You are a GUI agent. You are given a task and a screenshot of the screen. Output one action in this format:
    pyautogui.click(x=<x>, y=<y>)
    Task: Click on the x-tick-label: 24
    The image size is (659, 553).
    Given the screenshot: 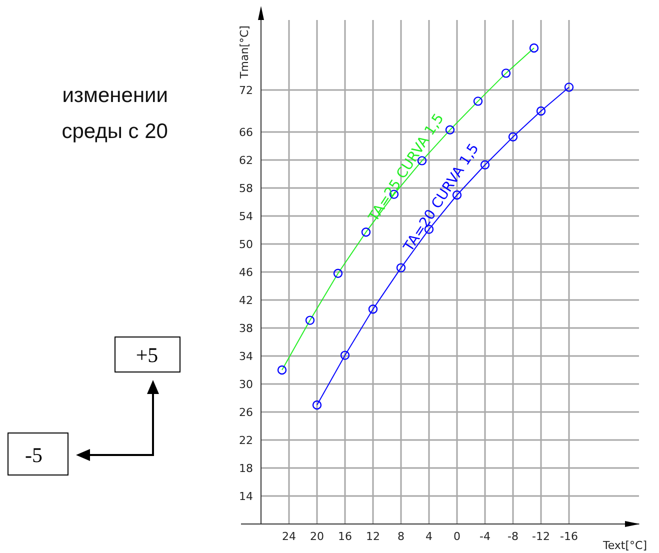 What is the action you would take?
    pyautogui.click(x=289, y=536)
    